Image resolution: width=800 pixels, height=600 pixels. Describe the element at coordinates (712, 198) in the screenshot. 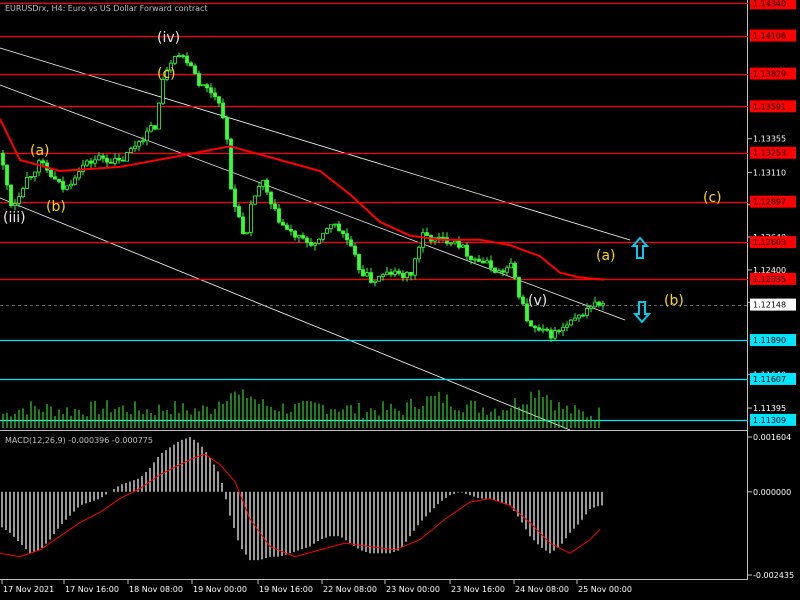

I see `wave-label: (c)` at that location.